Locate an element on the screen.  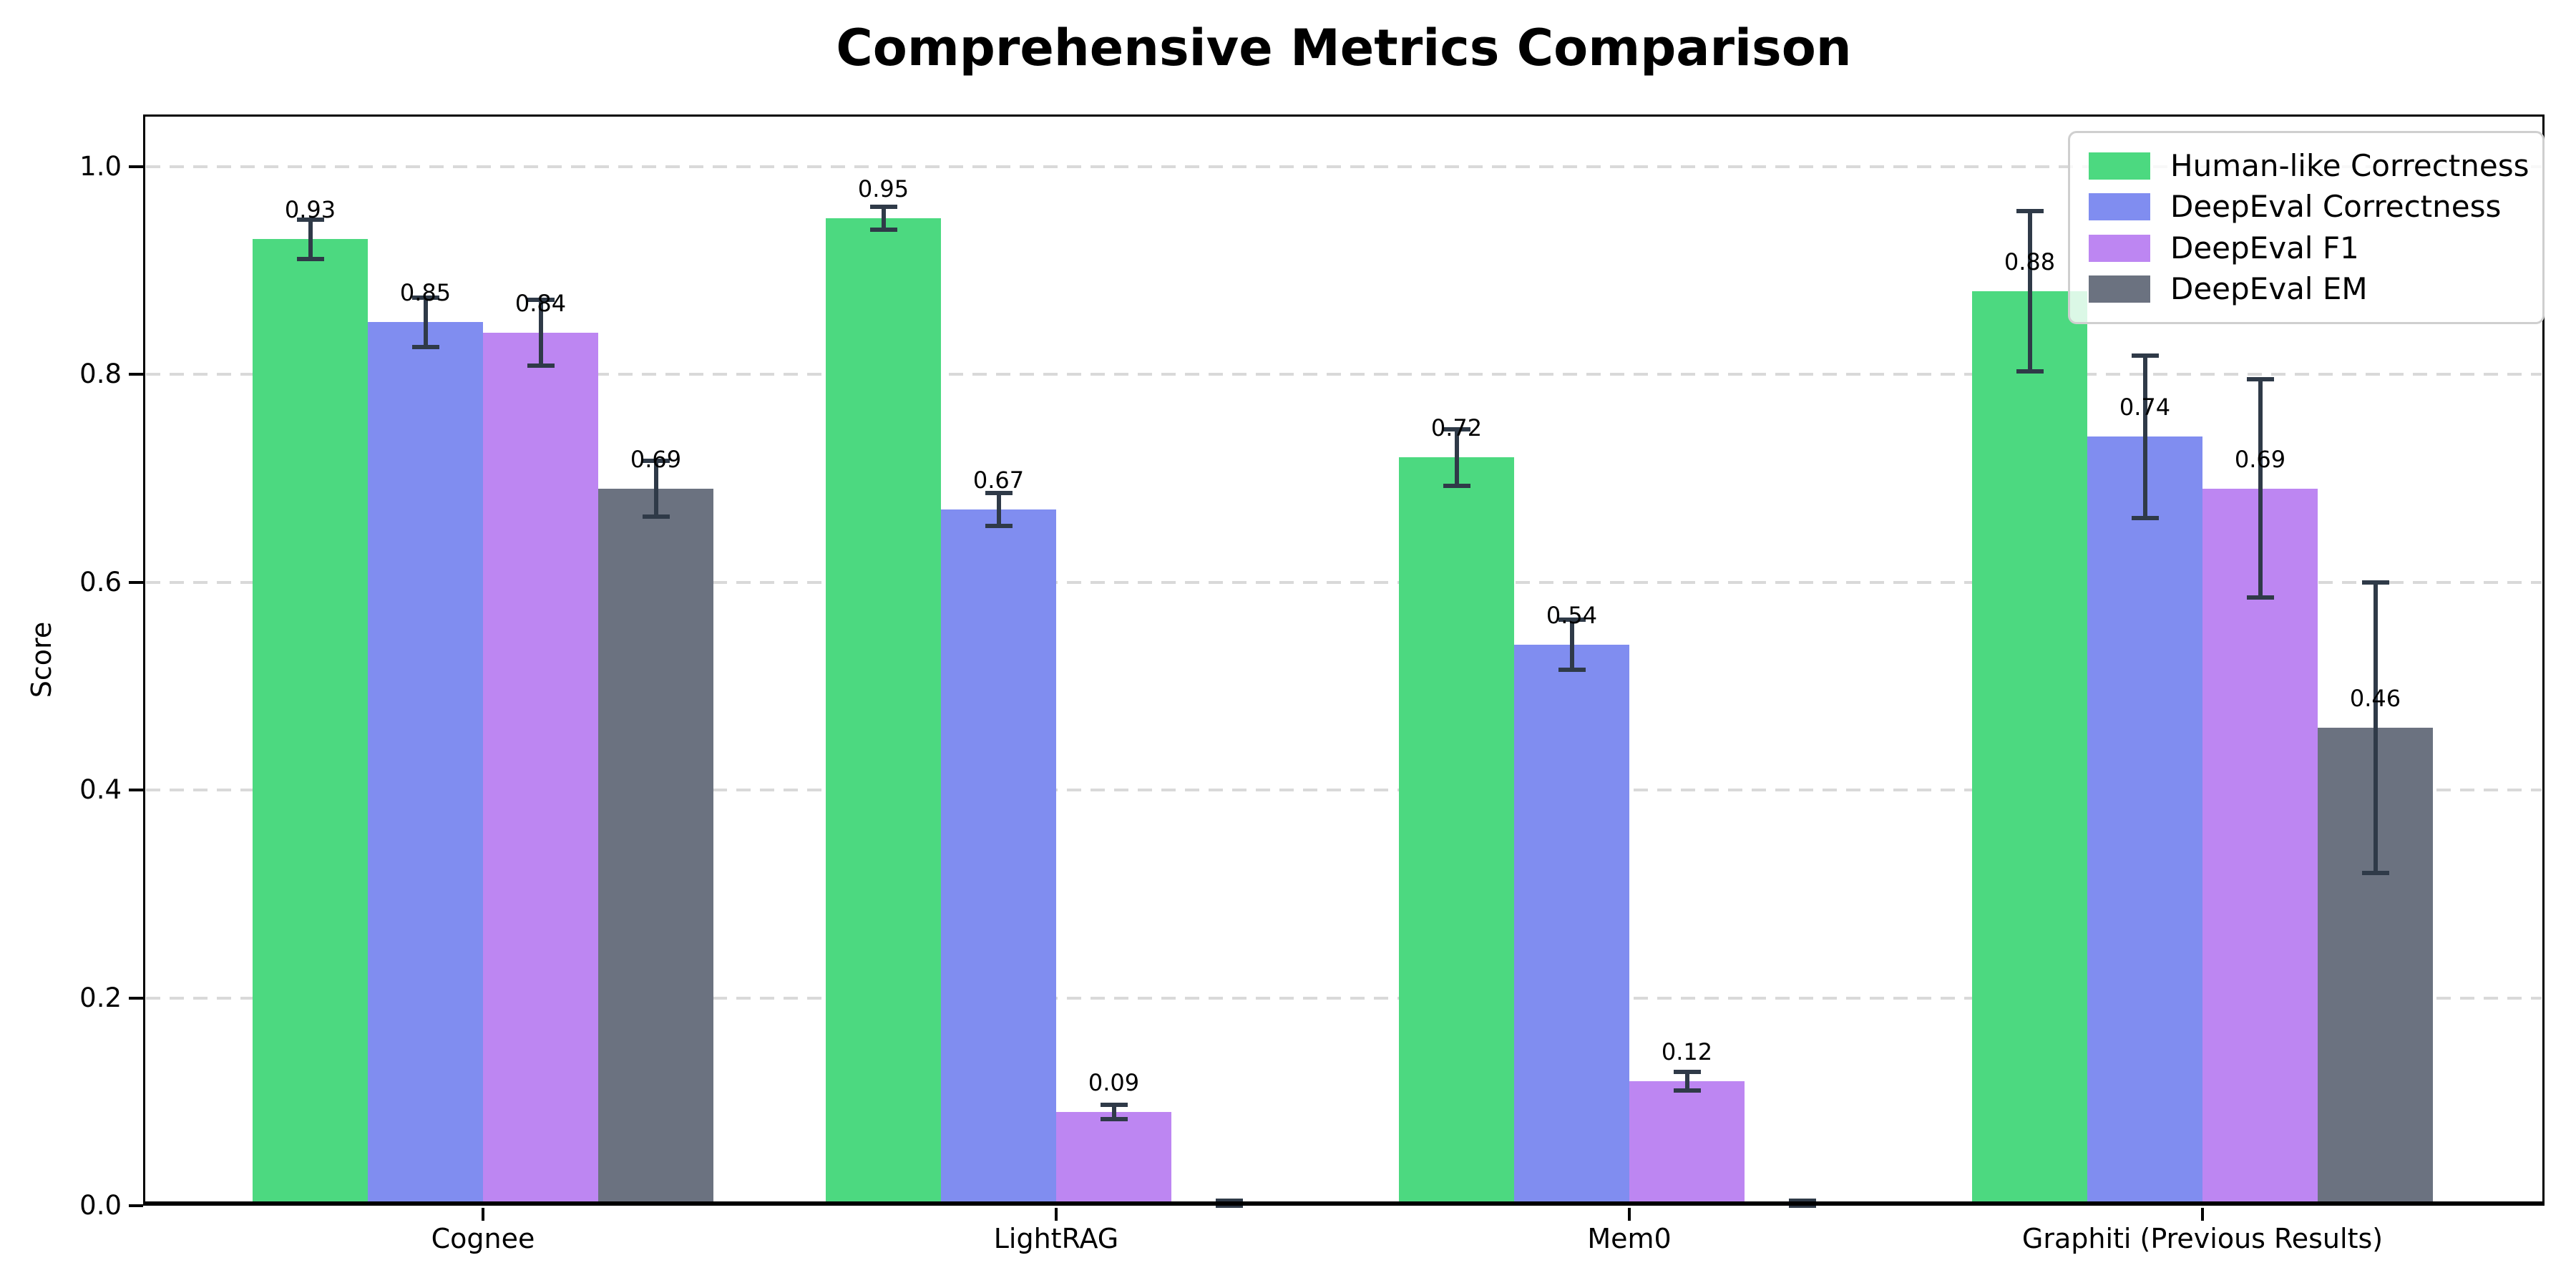
value-label-graphiti-previous-results-human-like-correctness: 0.88 is located at coordinates (2030, 261).